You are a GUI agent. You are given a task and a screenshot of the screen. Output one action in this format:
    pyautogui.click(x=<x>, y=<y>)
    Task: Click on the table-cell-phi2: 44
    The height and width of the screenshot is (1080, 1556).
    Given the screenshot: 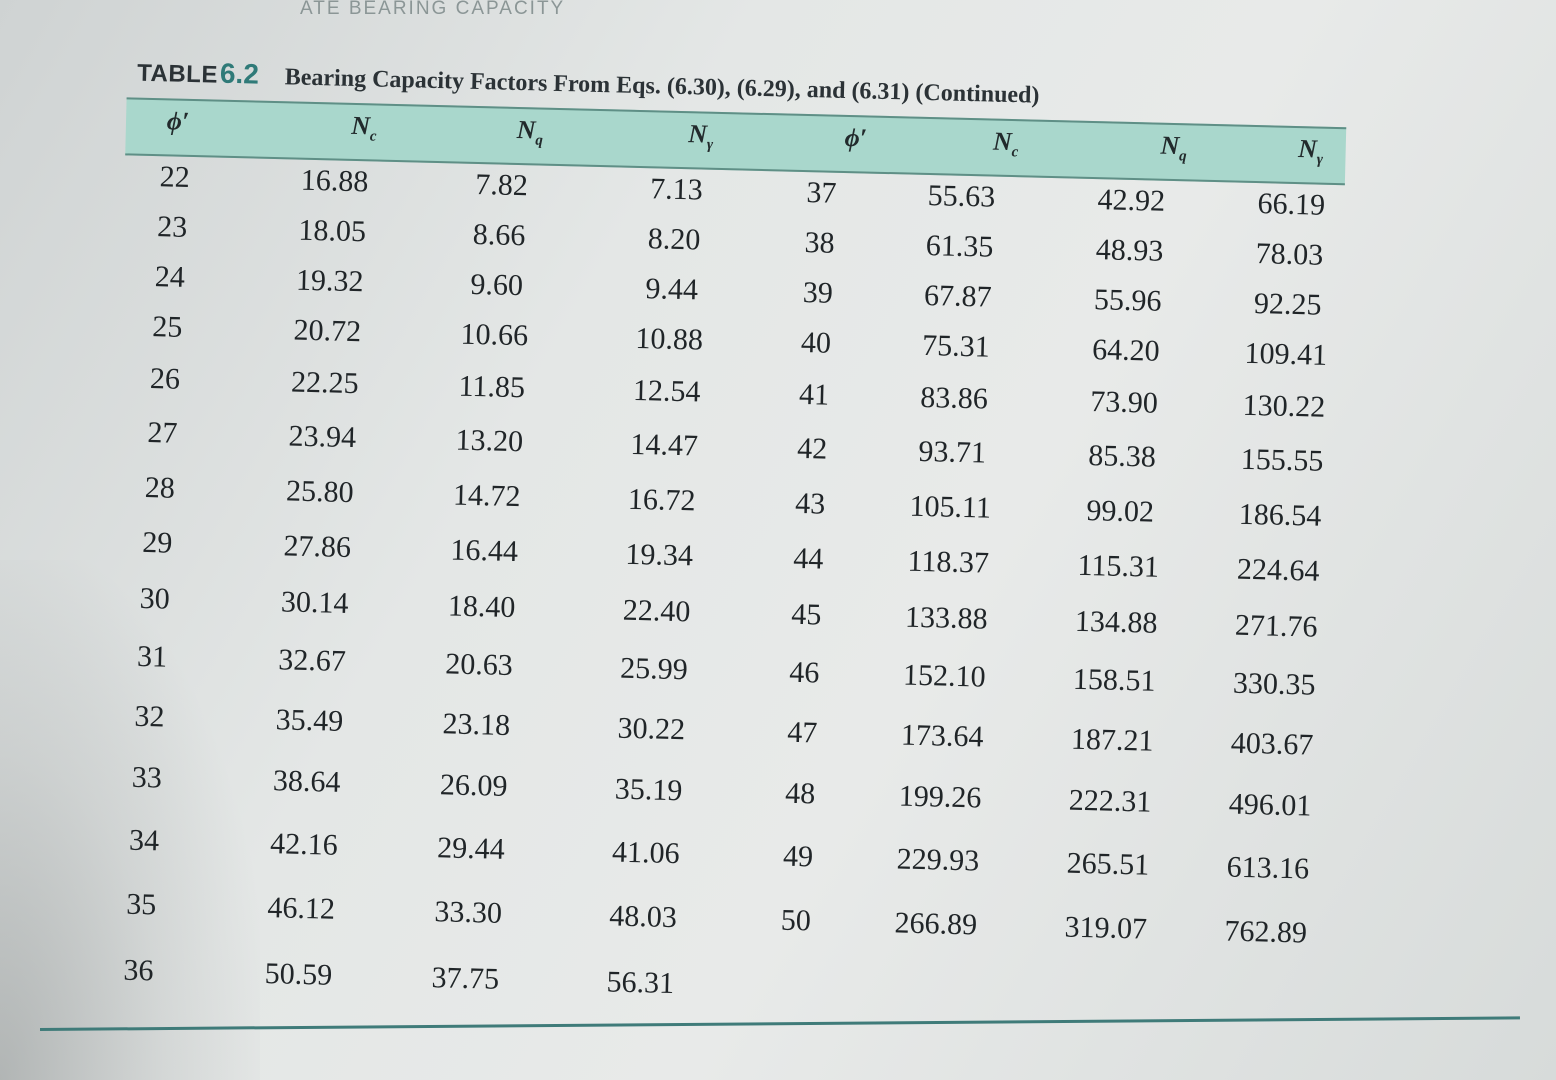 What is the action you would take?
    pyautogui.click(x=808, y=558)
    